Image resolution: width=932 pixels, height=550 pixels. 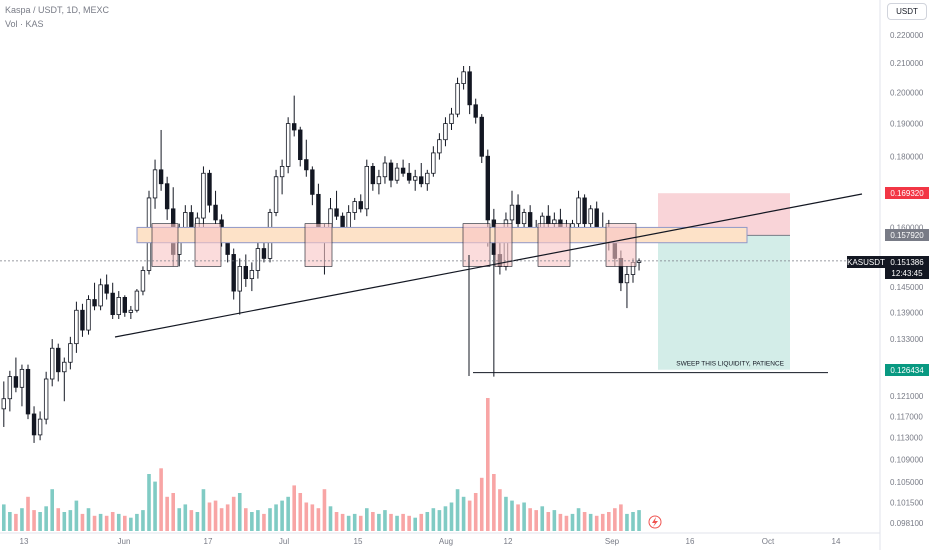 I want to click on annotation-text: SWEEP THIS LIQUIDITY, PATIENCE, so click(x=730, y=364).